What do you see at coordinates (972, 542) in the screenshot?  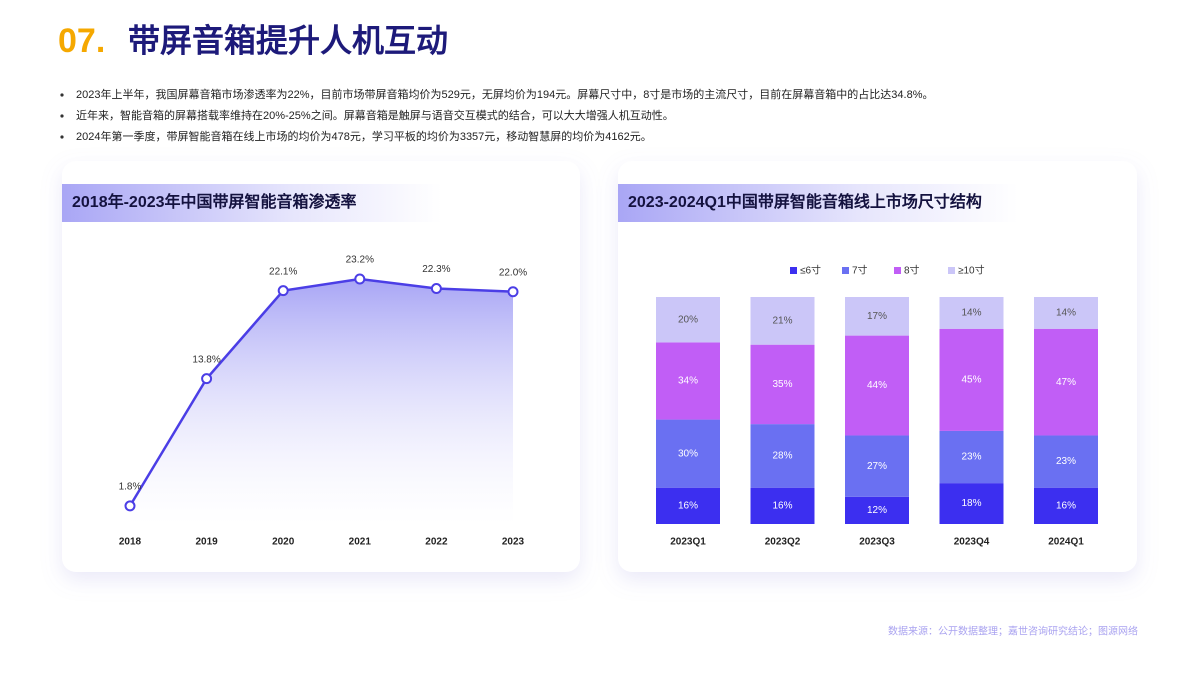 I see `x-tick-label: 2023Q4` at bounding box center [972, 542].